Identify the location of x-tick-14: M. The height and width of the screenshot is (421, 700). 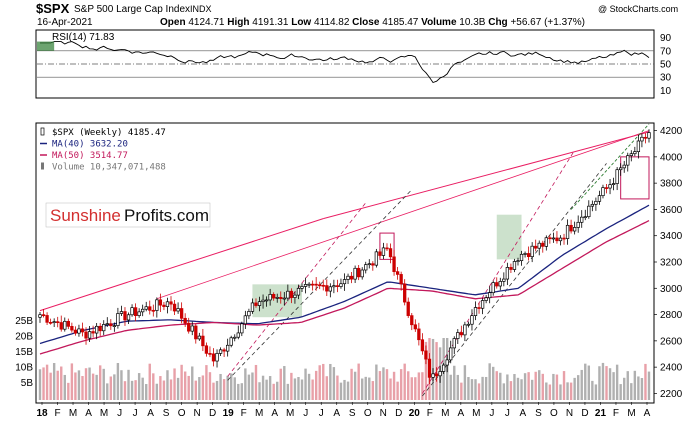
(259, 413).